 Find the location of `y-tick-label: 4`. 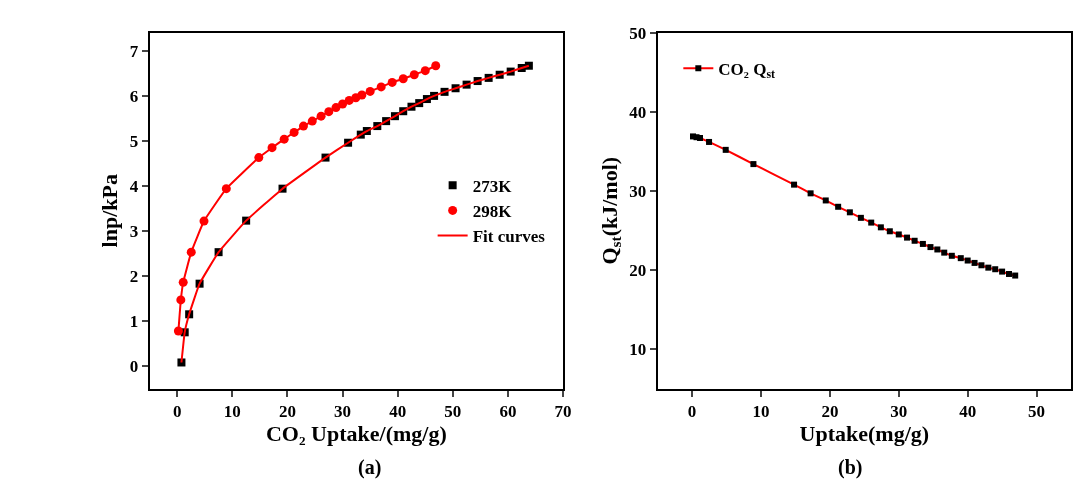

y-tick-label: 4 is located at coordinates (134, 186).